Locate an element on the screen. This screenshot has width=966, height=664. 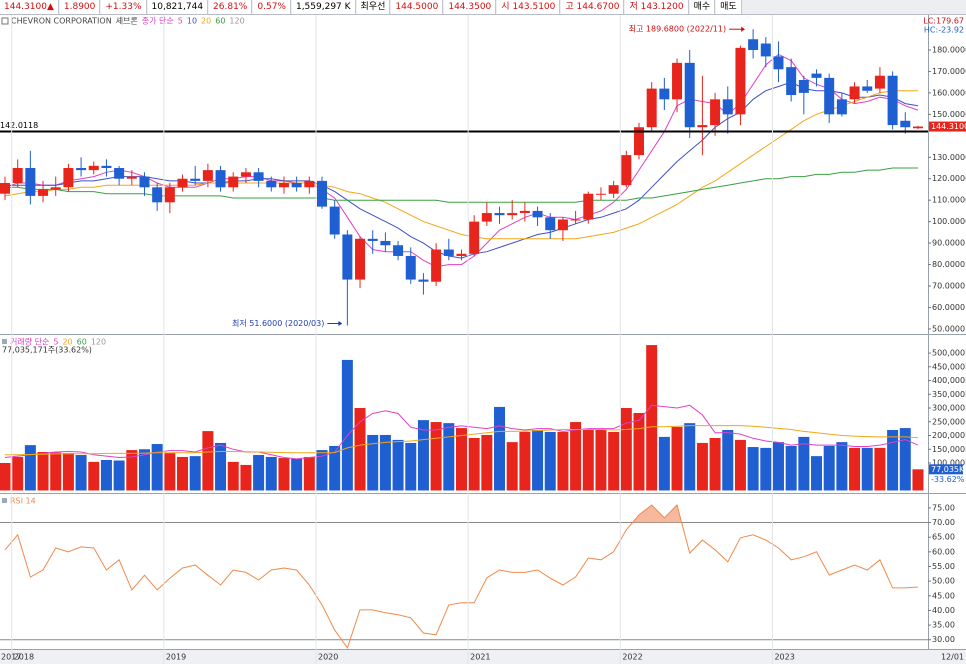
y-tick-label: 50.0000 is located at coordinates (948, 328).